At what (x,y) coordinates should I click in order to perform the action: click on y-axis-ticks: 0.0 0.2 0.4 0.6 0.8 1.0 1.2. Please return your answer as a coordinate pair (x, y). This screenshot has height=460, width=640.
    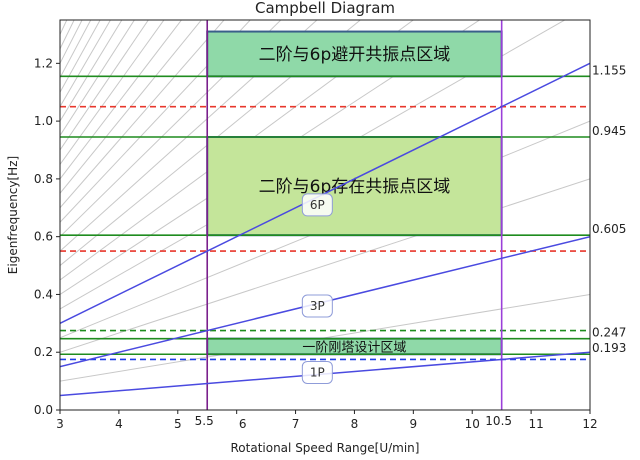
    Looking at the image, I should click on (47, 236).